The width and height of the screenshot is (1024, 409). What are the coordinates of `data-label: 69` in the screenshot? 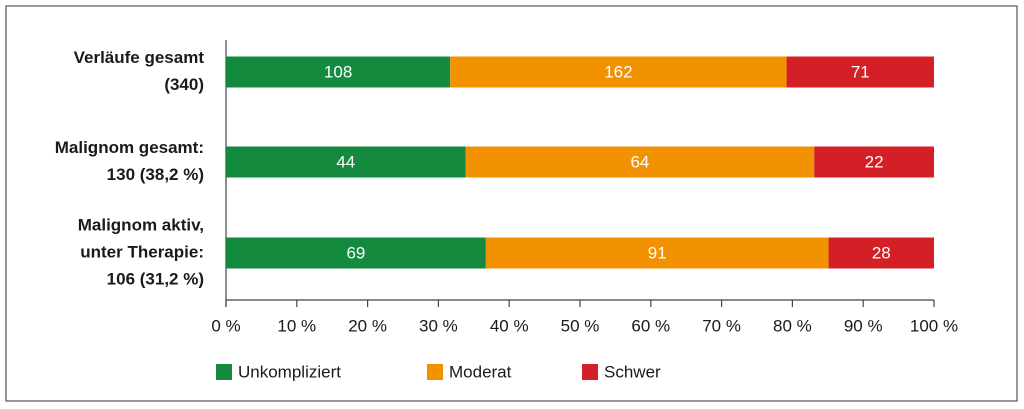 It's located at (355, 252).